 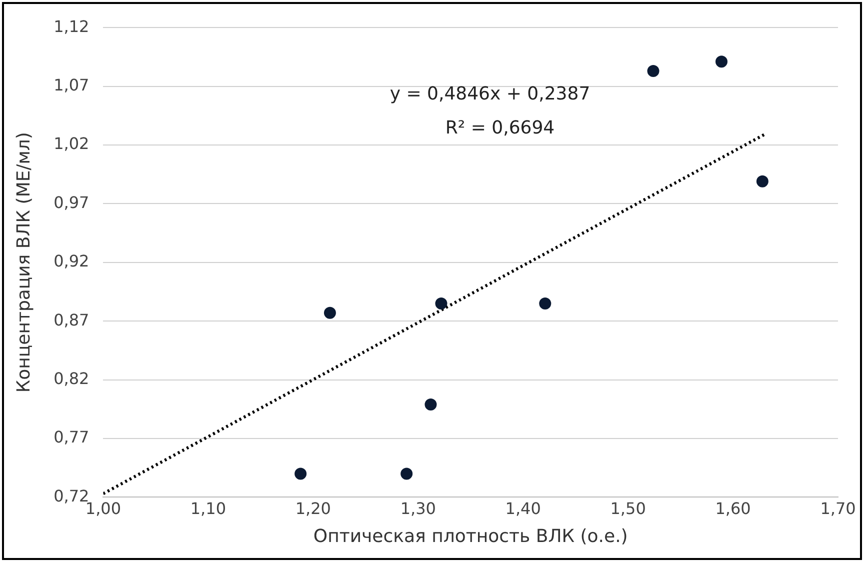 I want to click on x-tick-label: 1,10, so click(x=208, y=508).